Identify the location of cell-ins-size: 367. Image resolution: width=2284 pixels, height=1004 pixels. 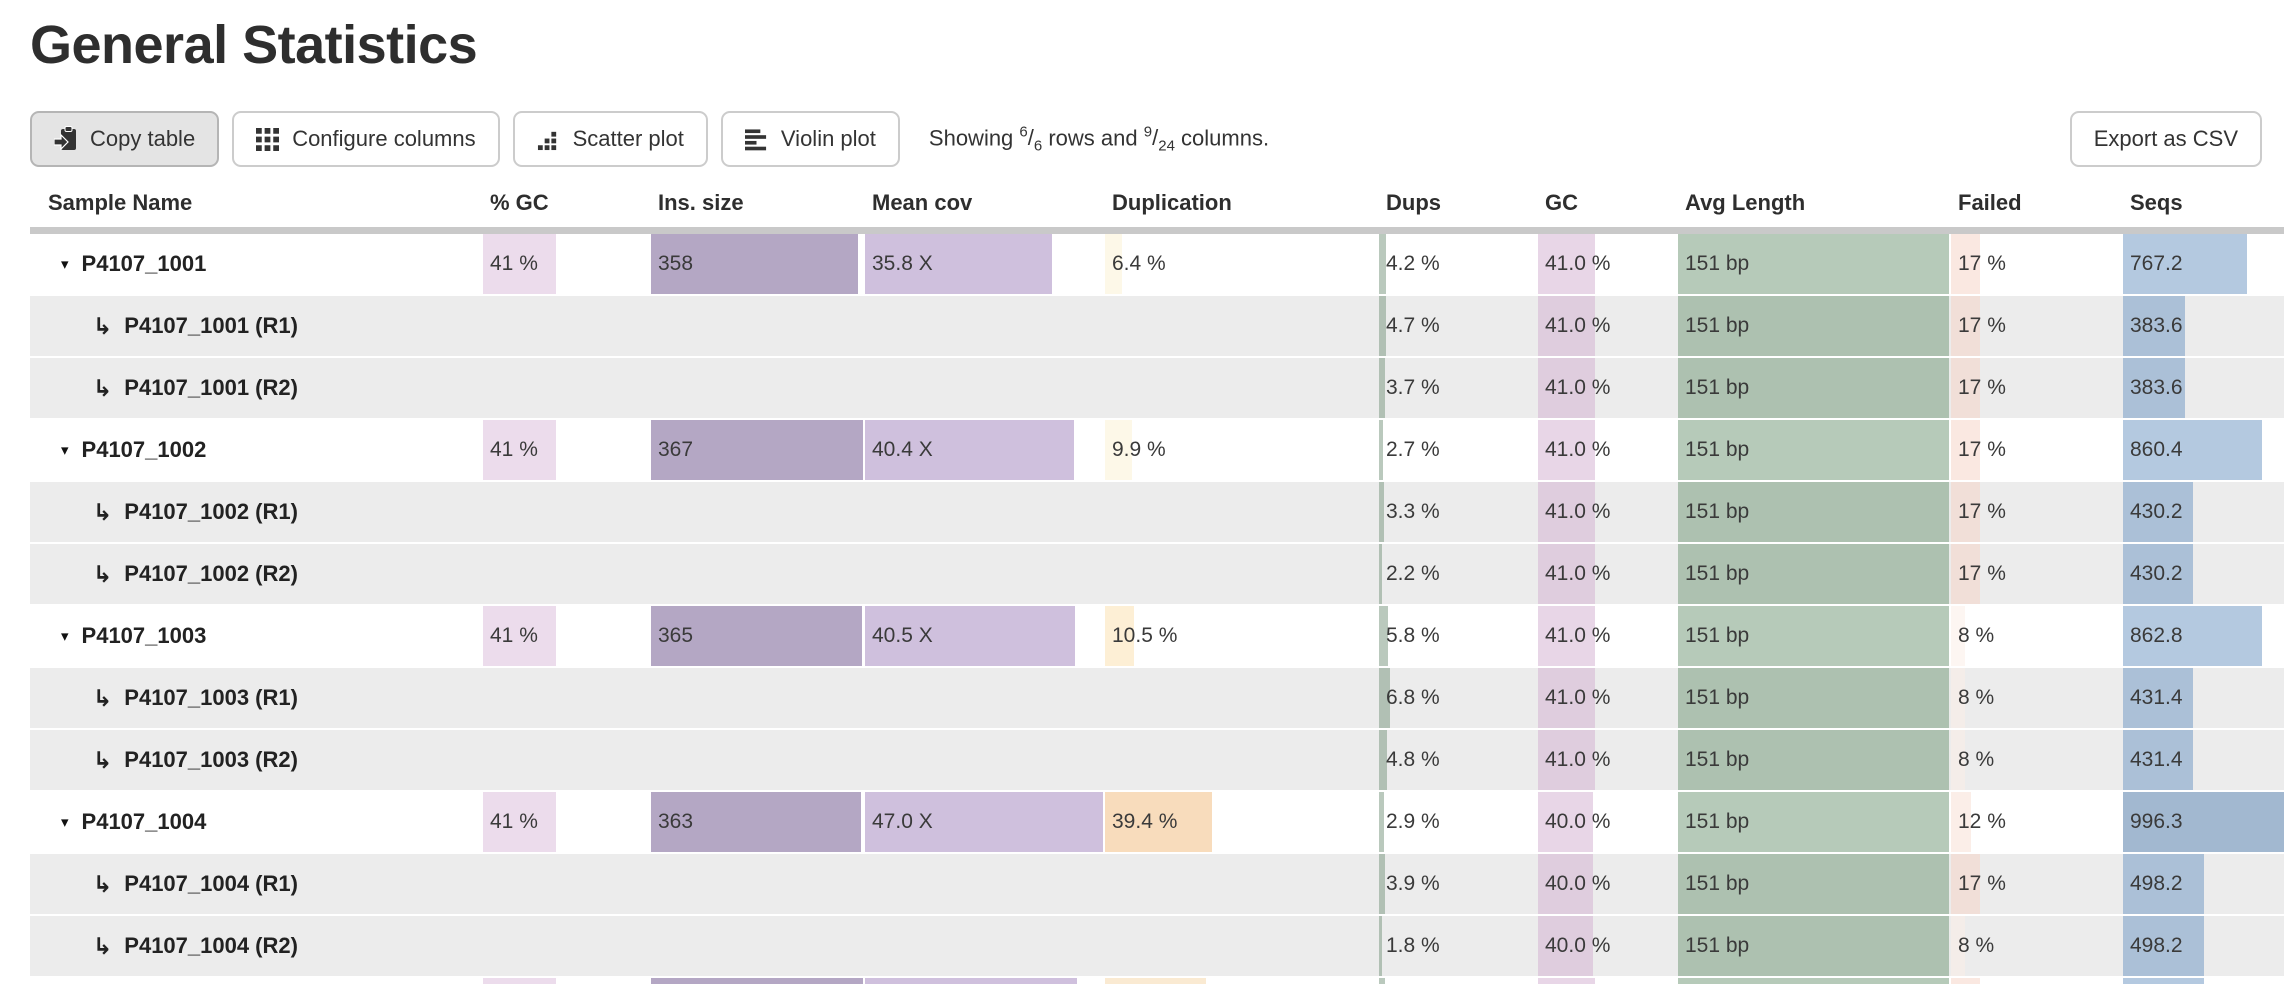
(757, 450).